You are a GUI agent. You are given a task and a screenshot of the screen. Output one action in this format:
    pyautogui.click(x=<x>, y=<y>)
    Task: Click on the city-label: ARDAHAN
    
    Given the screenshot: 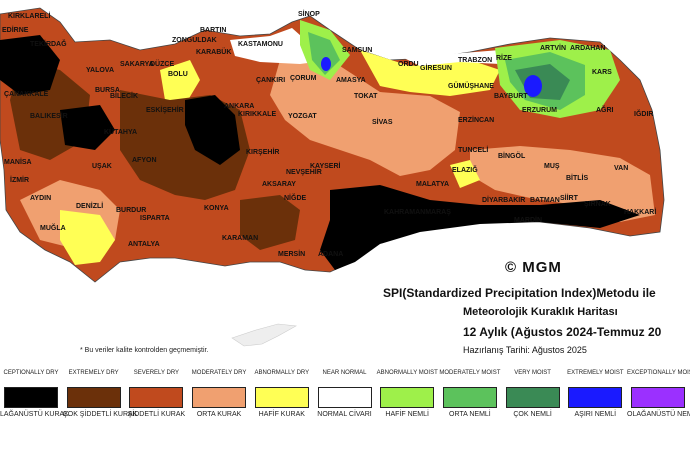 What is the action you would take?
    pyautogui.click(x=587, y=48)
    